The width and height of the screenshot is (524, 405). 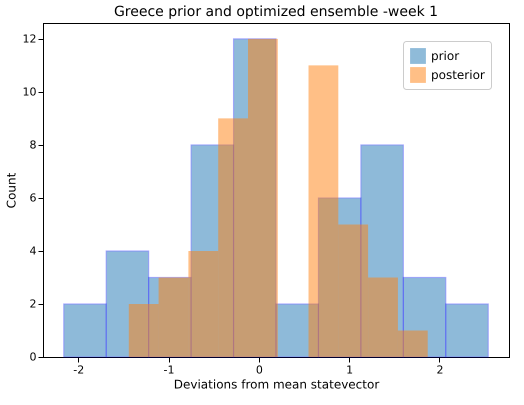 I want to click on x-tick-label: -2, so click(x=78, y=370).